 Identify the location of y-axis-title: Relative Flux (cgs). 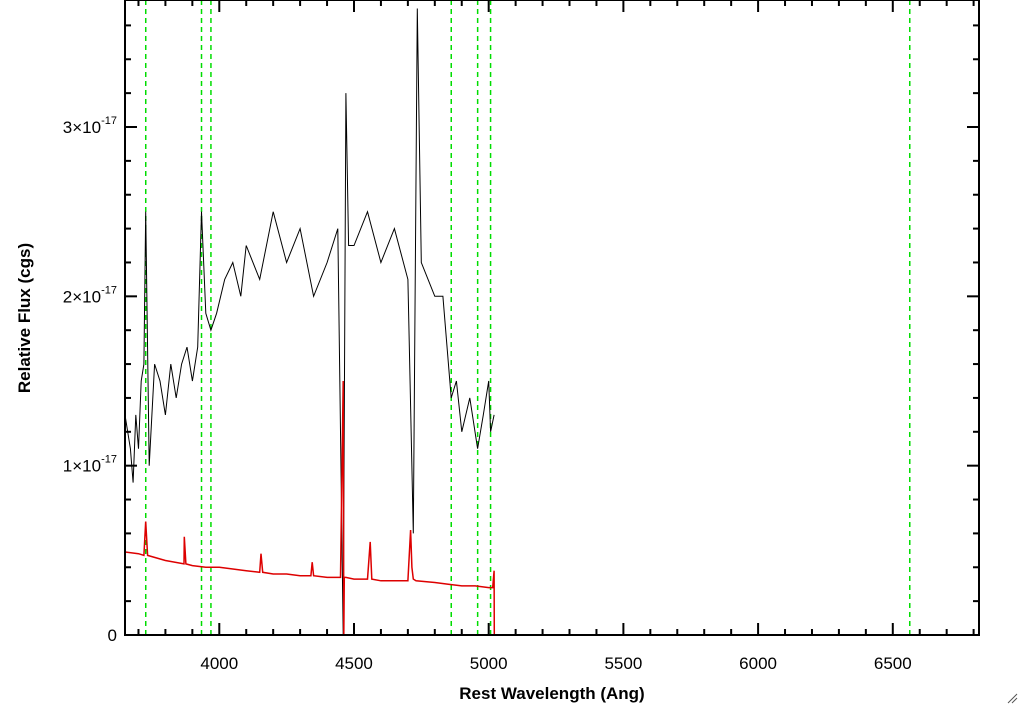
(24, 318).